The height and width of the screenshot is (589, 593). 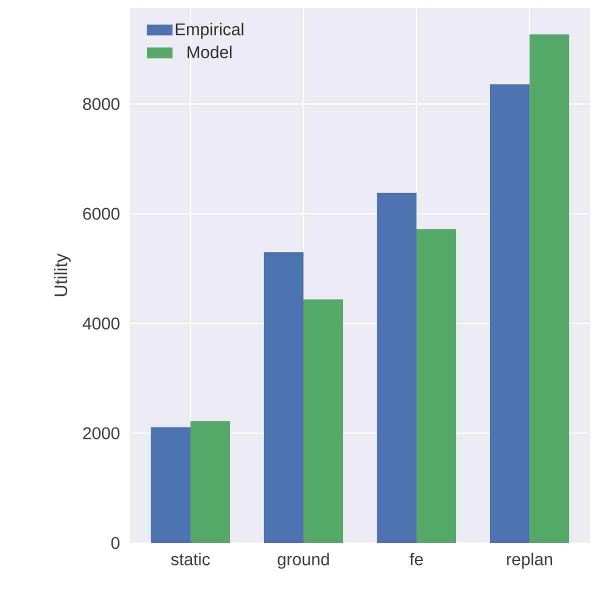 What do you see at coordinates (529, 560) in the screenshot?
I see `x-tick-label: replan` at bounding box center [529, 560].